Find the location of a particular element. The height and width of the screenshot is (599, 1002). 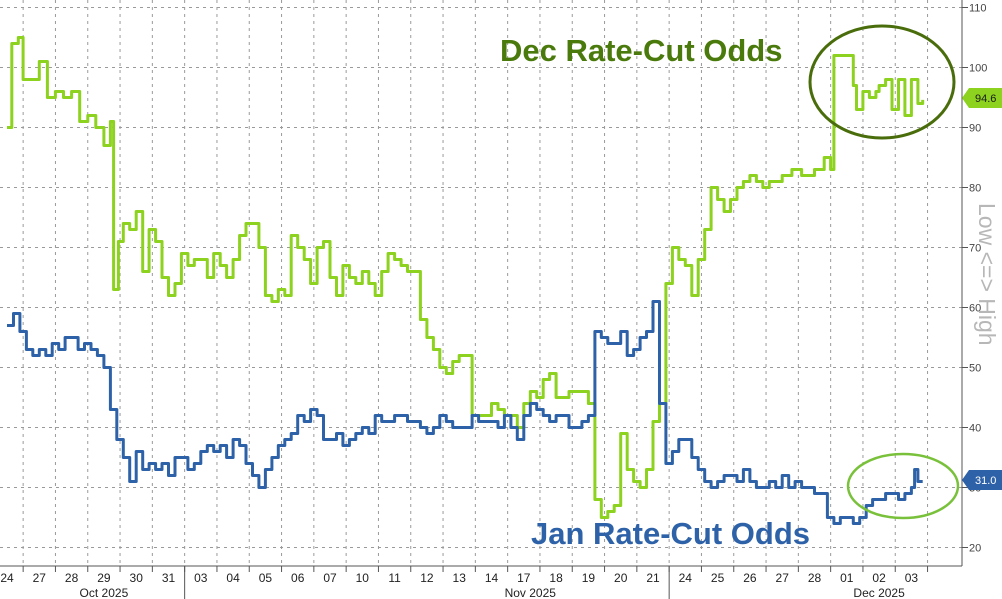

x-tick-label: 17 is located at coordinates (524, 578).